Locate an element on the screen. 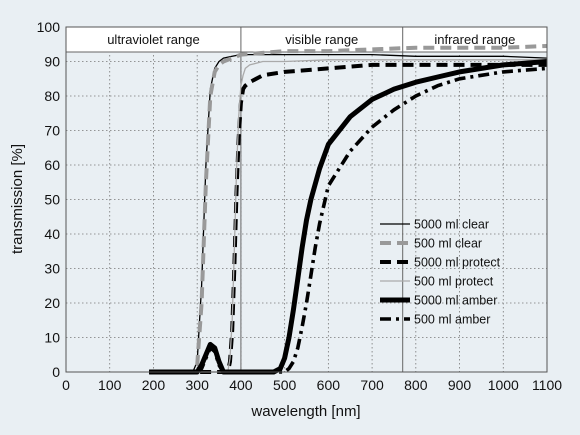 The height and width of the screenshot is (435, 580). legend-label: 5000 ml clear is located at coordinates (451, 225).